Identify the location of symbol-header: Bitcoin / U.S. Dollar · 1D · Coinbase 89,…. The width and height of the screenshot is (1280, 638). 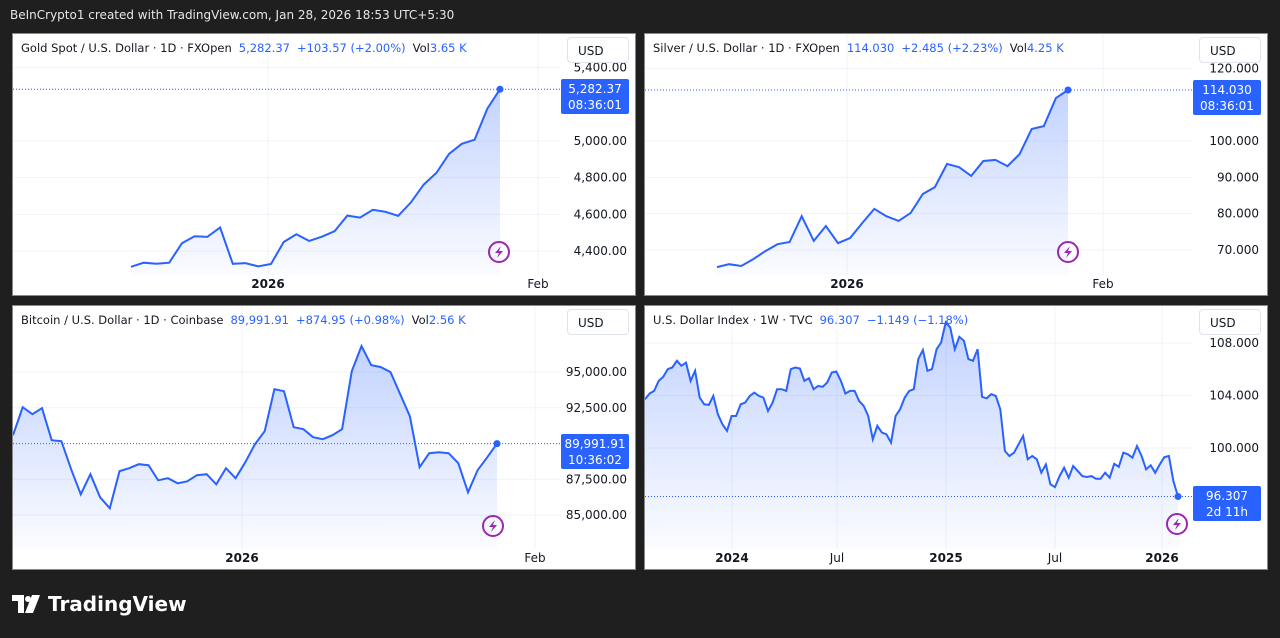
(243, 320).